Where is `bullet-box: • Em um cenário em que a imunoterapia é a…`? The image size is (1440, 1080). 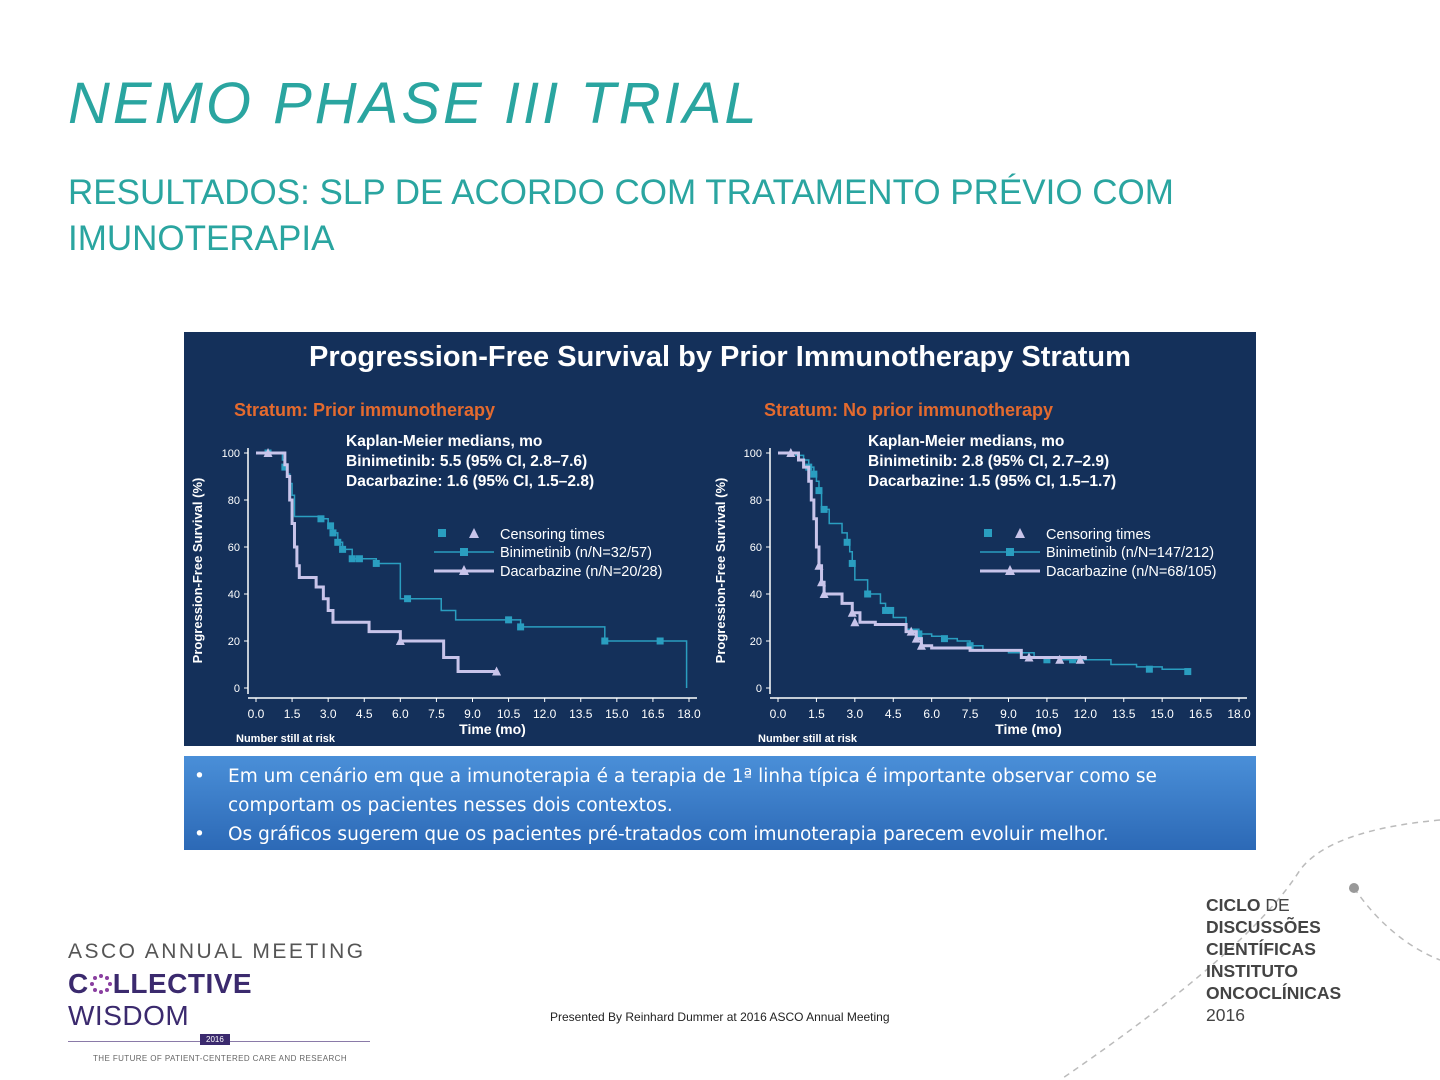
bullet-box: • Em um cenário em que a imunoterapia é a… is located at coordinates (720, 803).